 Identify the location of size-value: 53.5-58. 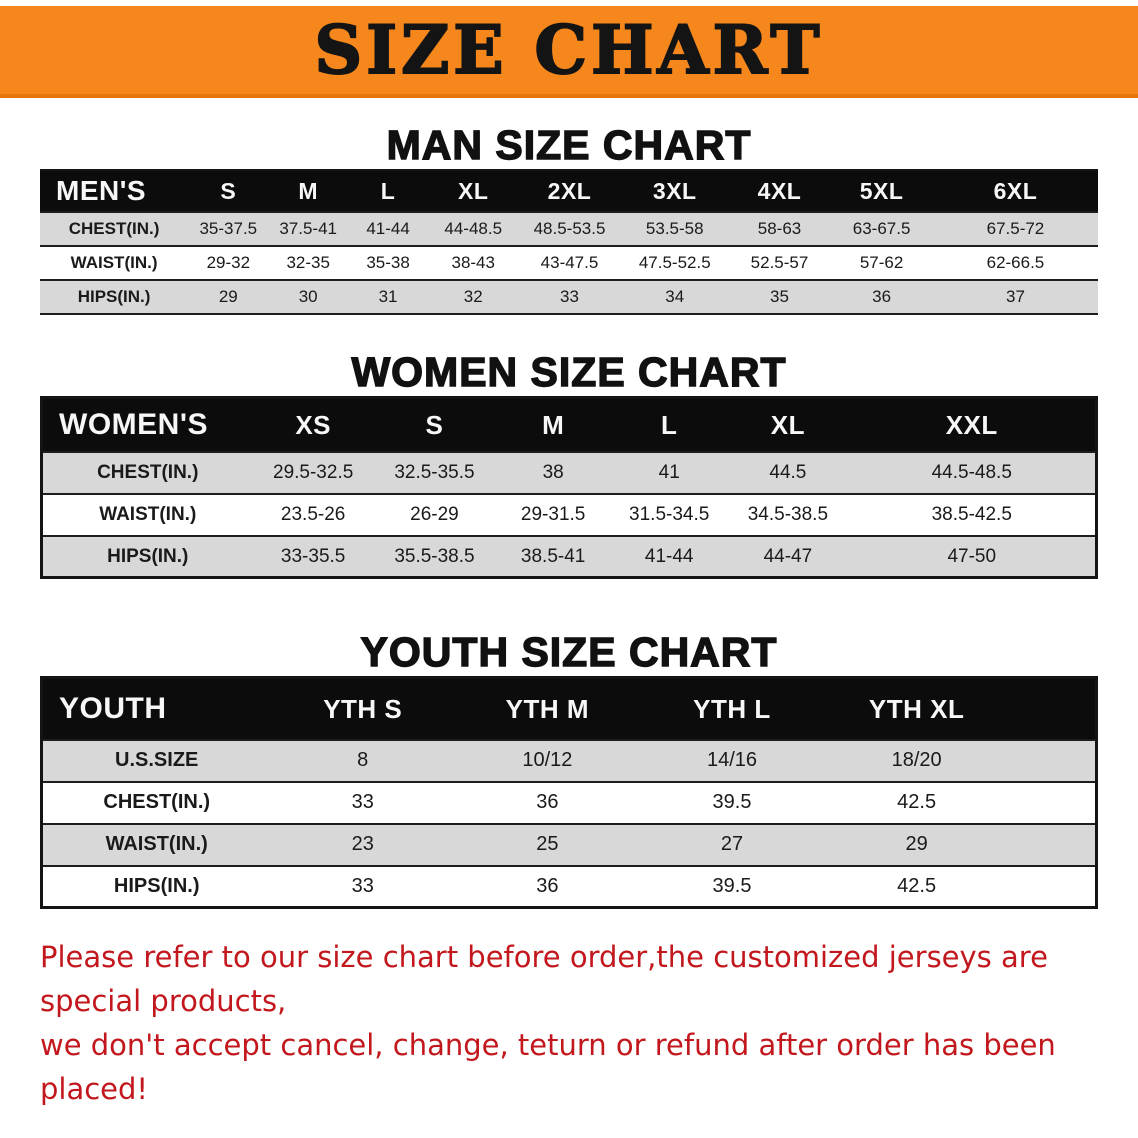
(674, 229).